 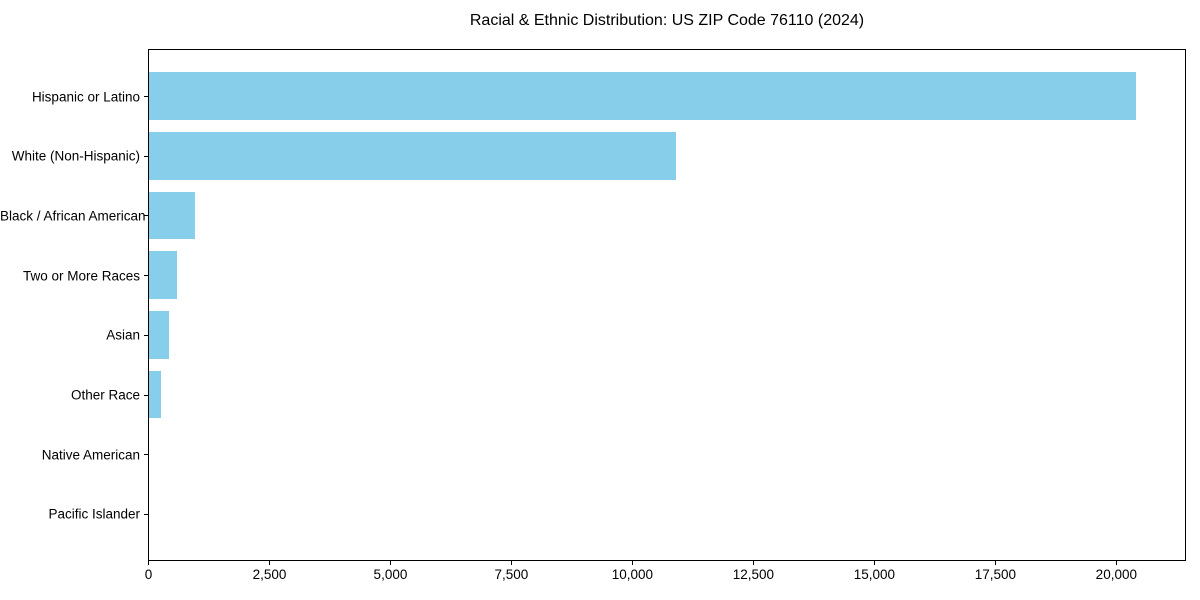 What do you see at coordinates (81, 276) in the screenshot?
I see `y-tick-label-two-or-more-races: Two or More Races` at bounding box center [81, 276].